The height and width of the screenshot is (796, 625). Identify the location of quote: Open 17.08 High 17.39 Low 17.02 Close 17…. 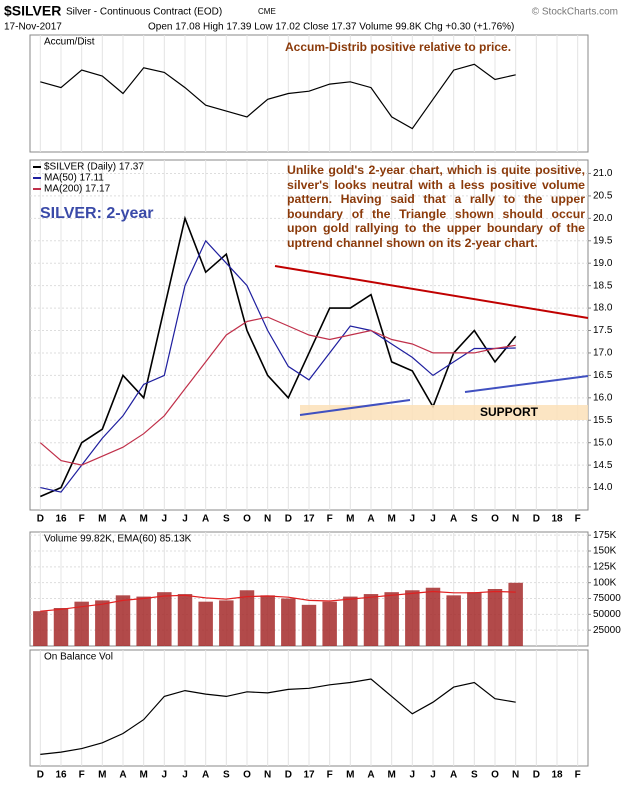
(331, 27).